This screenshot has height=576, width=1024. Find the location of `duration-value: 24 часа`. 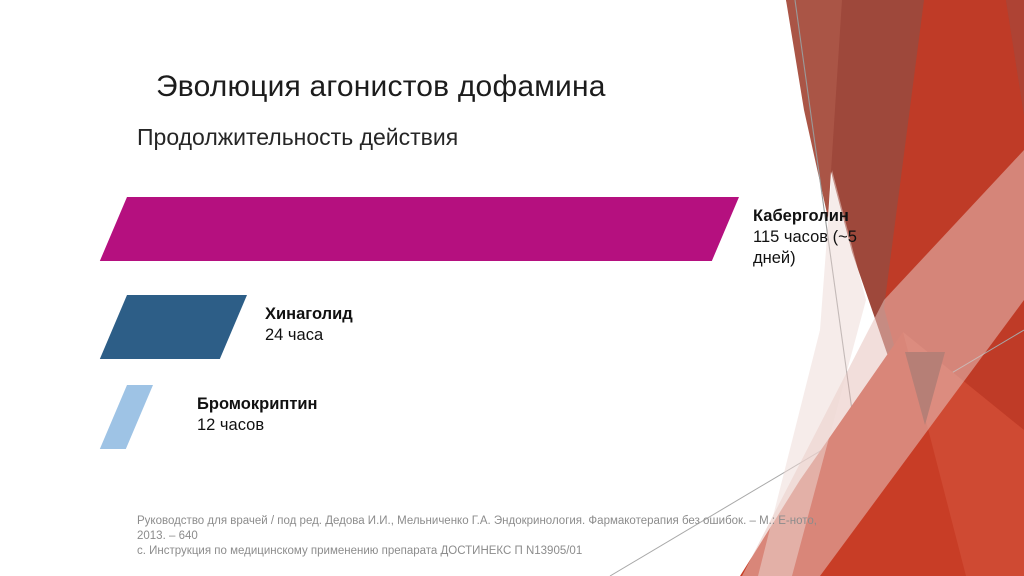

duration-value: 24 часа is located at coordinates (294, 335).